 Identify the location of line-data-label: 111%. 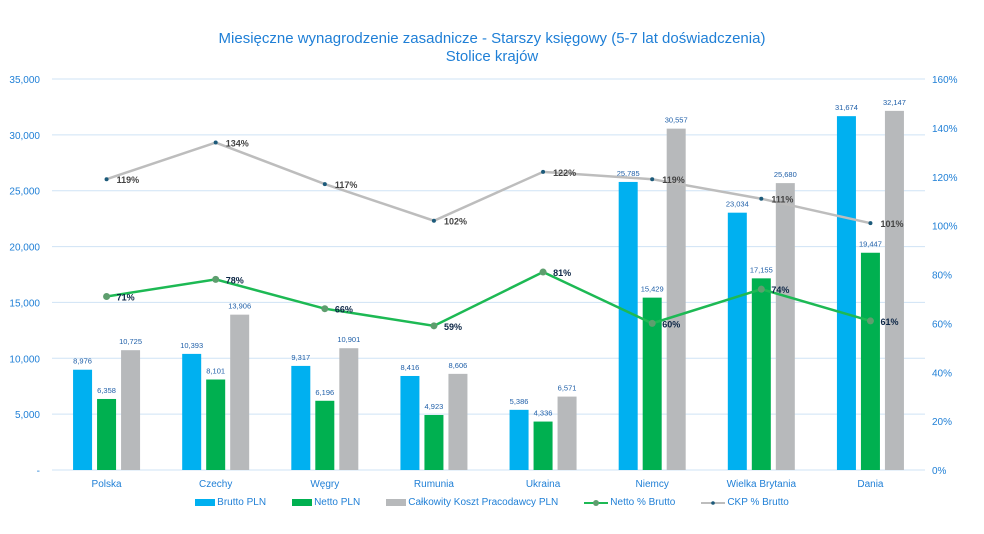
(782, 200).